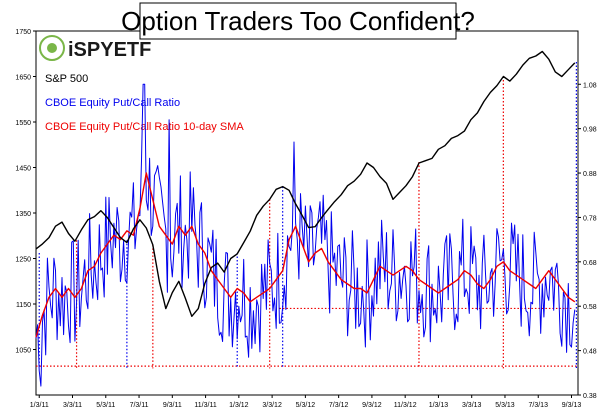  I want to click on y-left-tick-label: 1550, so click(23, 123).